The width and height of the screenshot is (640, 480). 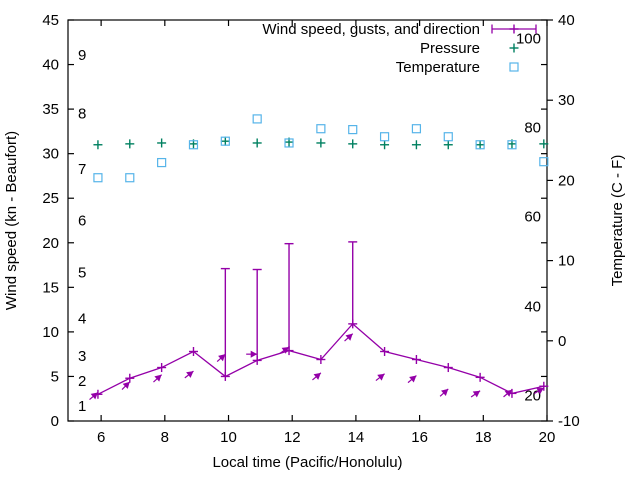 What do you see at coordinates (307, 462) in the screenshot?
I see `x-axis-title: Local time (Pacific/Honolulu)` at bounding box center [307, 462].